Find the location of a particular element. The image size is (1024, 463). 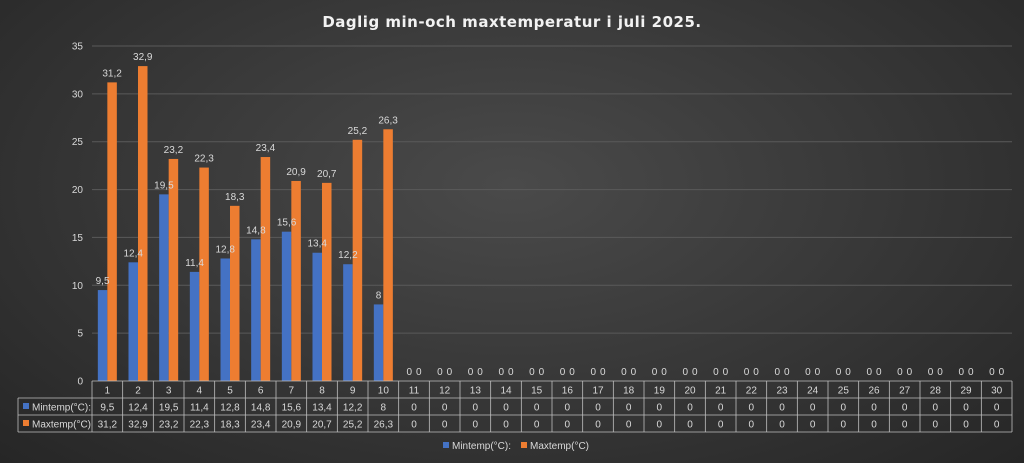

table-cell: 18,3 is located at coordinates (230, 425).